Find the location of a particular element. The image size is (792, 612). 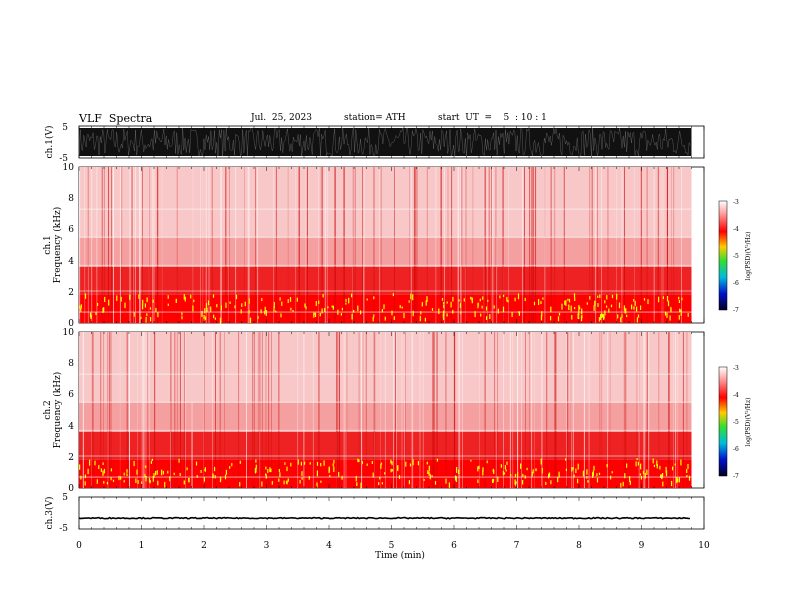

ch1-cbar-tick-m6: -6 is located at coordinates (736, 283).